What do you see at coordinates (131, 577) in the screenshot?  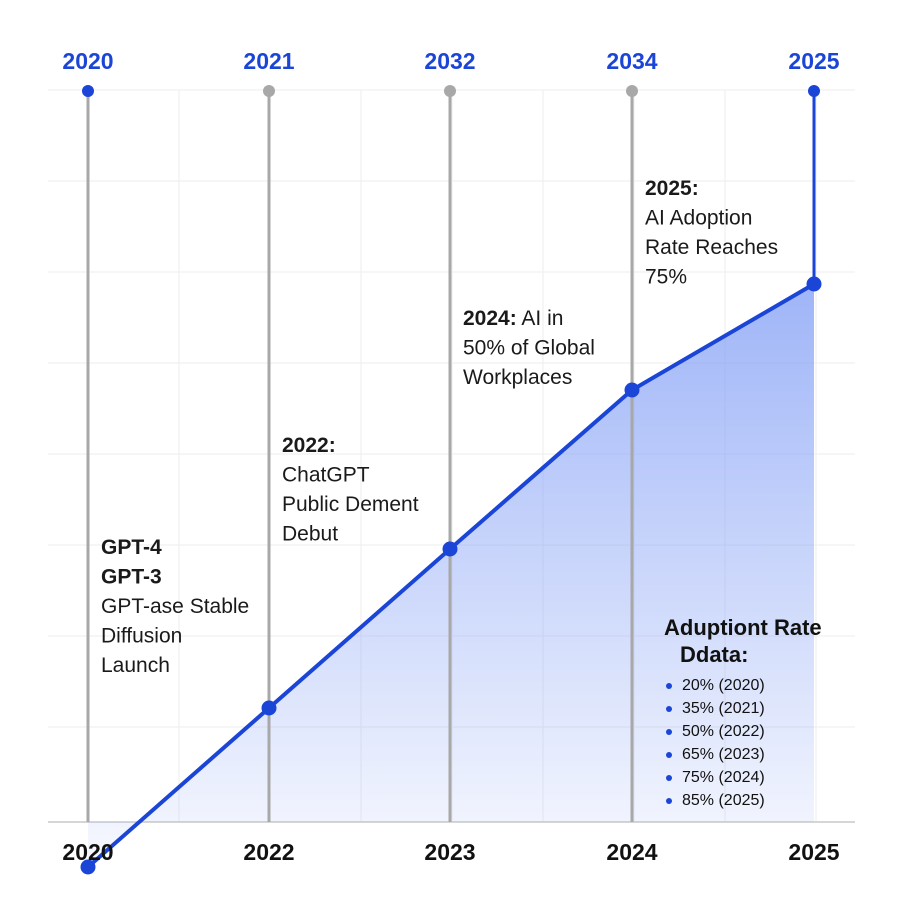 I see `annotation-line: GPT-3` at bounding box center [131, 577].